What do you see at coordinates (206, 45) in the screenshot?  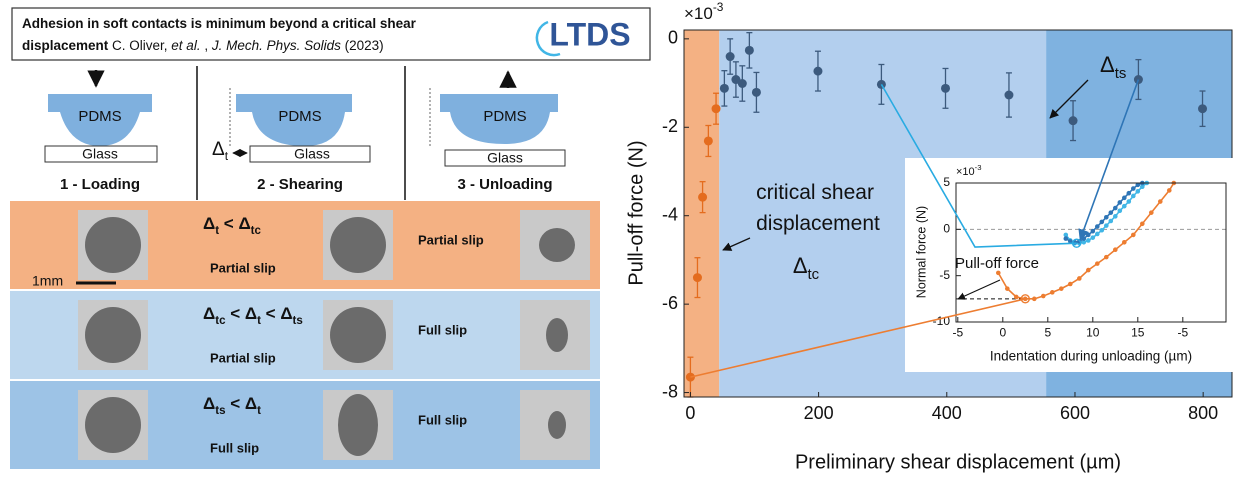 I see `header-line-part: ,` at bounding box center [206, 45].